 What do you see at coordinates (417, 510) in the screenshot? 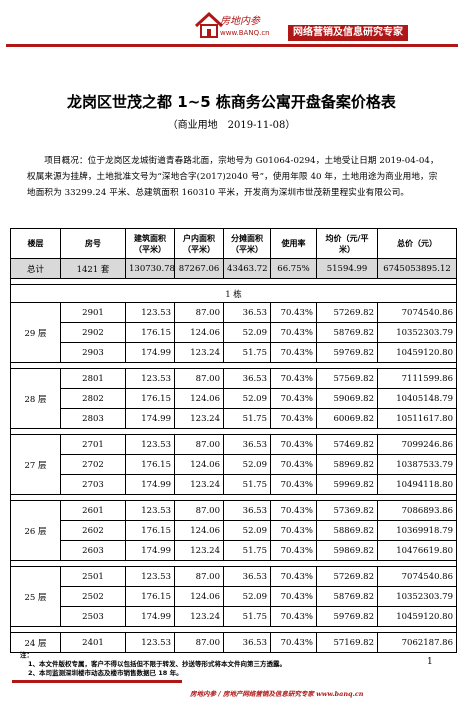
I see `total-price-cell: 7086893.86` at bounding box center [417, 510].